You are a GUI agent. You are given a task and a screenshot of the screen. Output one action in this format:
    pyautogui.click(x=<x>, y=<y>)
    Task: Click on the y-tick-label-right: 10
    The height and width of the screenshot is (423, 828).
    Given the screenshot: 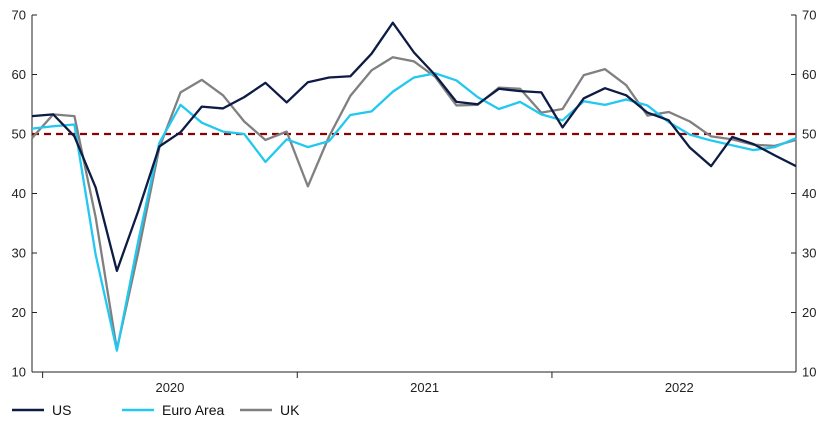 What is the action you would take?
    pyautogui.click(x=809, y=372)
    